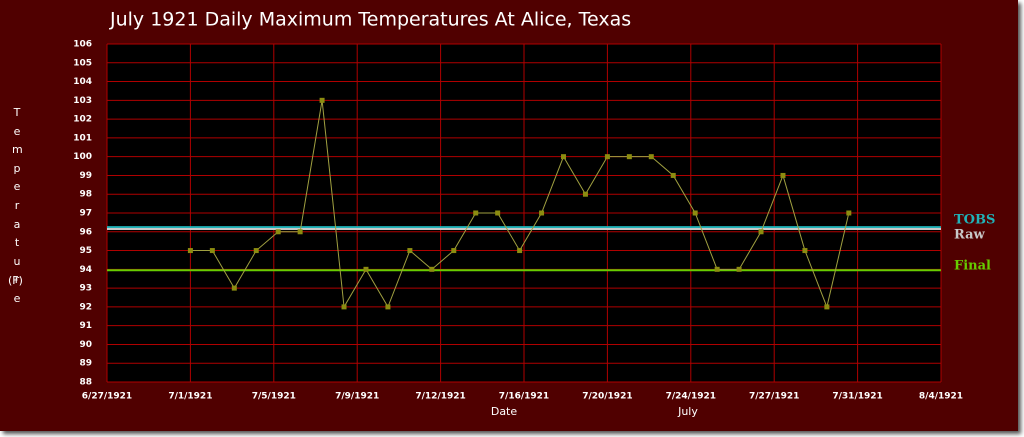 The width and height of the screenshot is (1024, 437). I want to click on y-tick-label: 93, so click(85, 289).